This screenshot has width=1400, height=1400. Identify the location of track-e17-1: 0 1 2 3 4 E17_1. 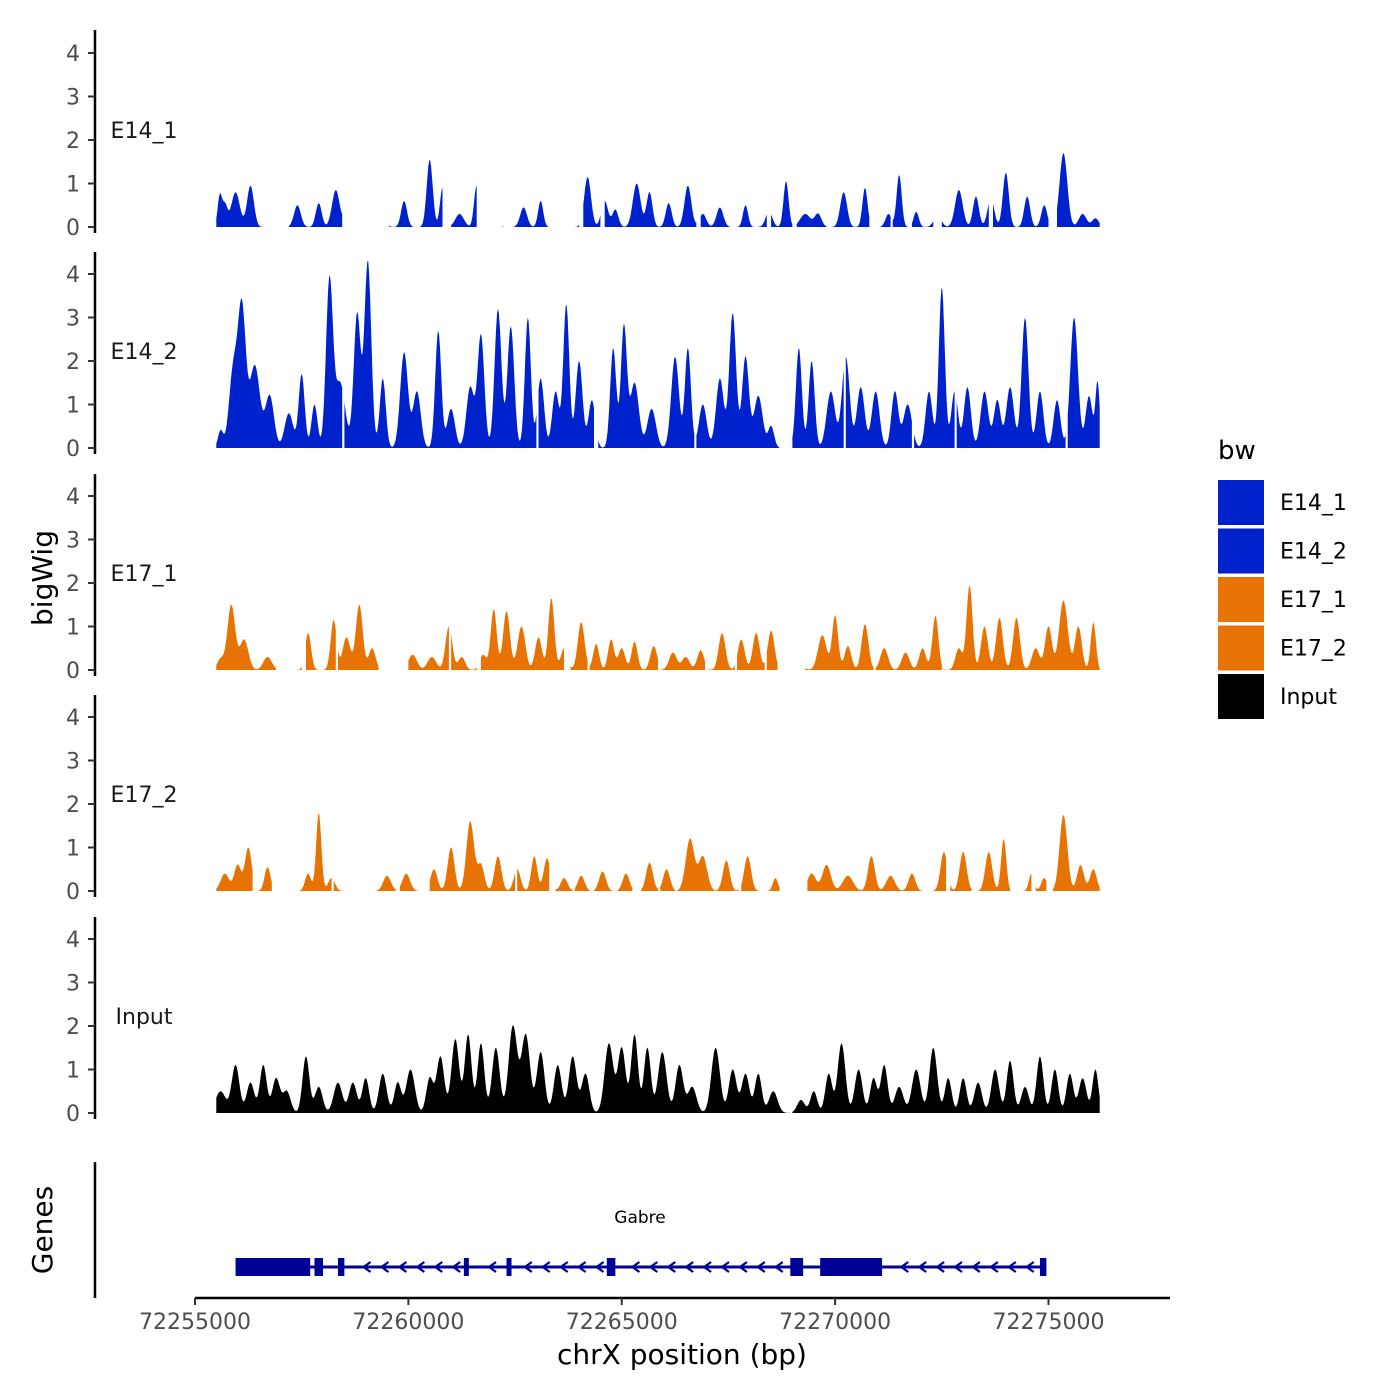
(583, 579).